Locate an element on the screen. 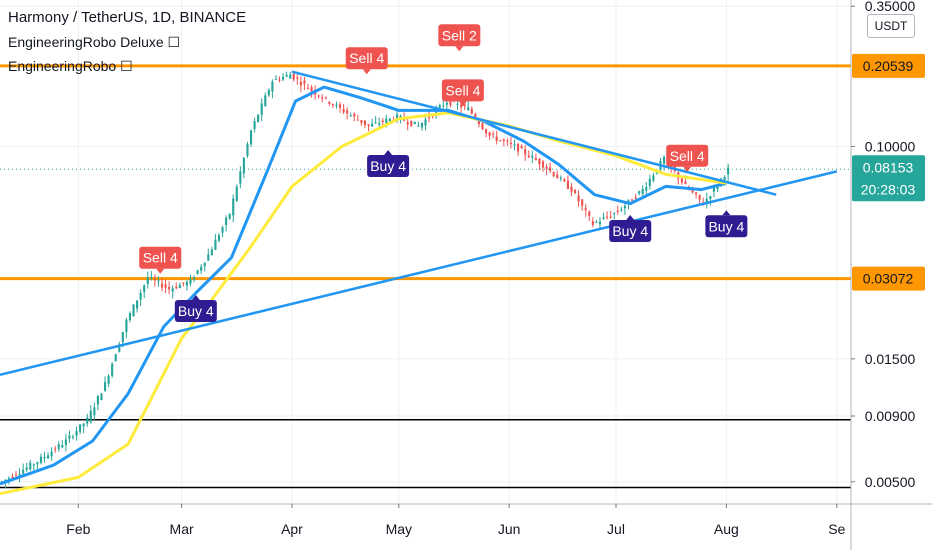 This screenshot has width=932, height=550. buy-signal-label: Buy 4 is located at coordinates (726, 224).